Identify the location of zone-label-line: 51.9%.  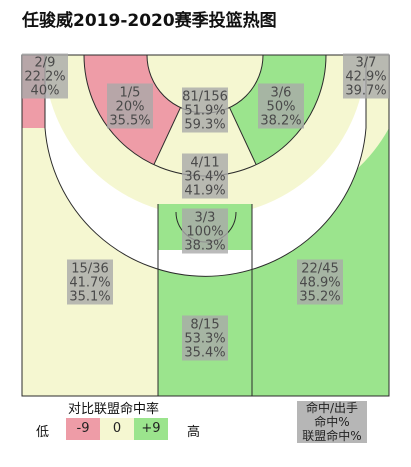
(204, 111).